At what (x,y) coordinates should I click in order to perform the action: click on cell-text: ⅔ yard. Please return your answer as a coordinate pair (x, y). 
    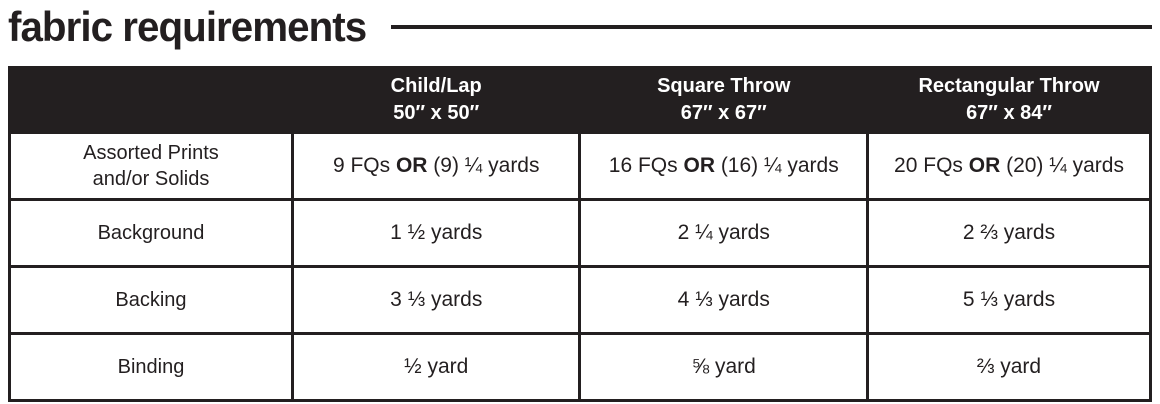
    Looking at the image, I should click on (1009, 366).